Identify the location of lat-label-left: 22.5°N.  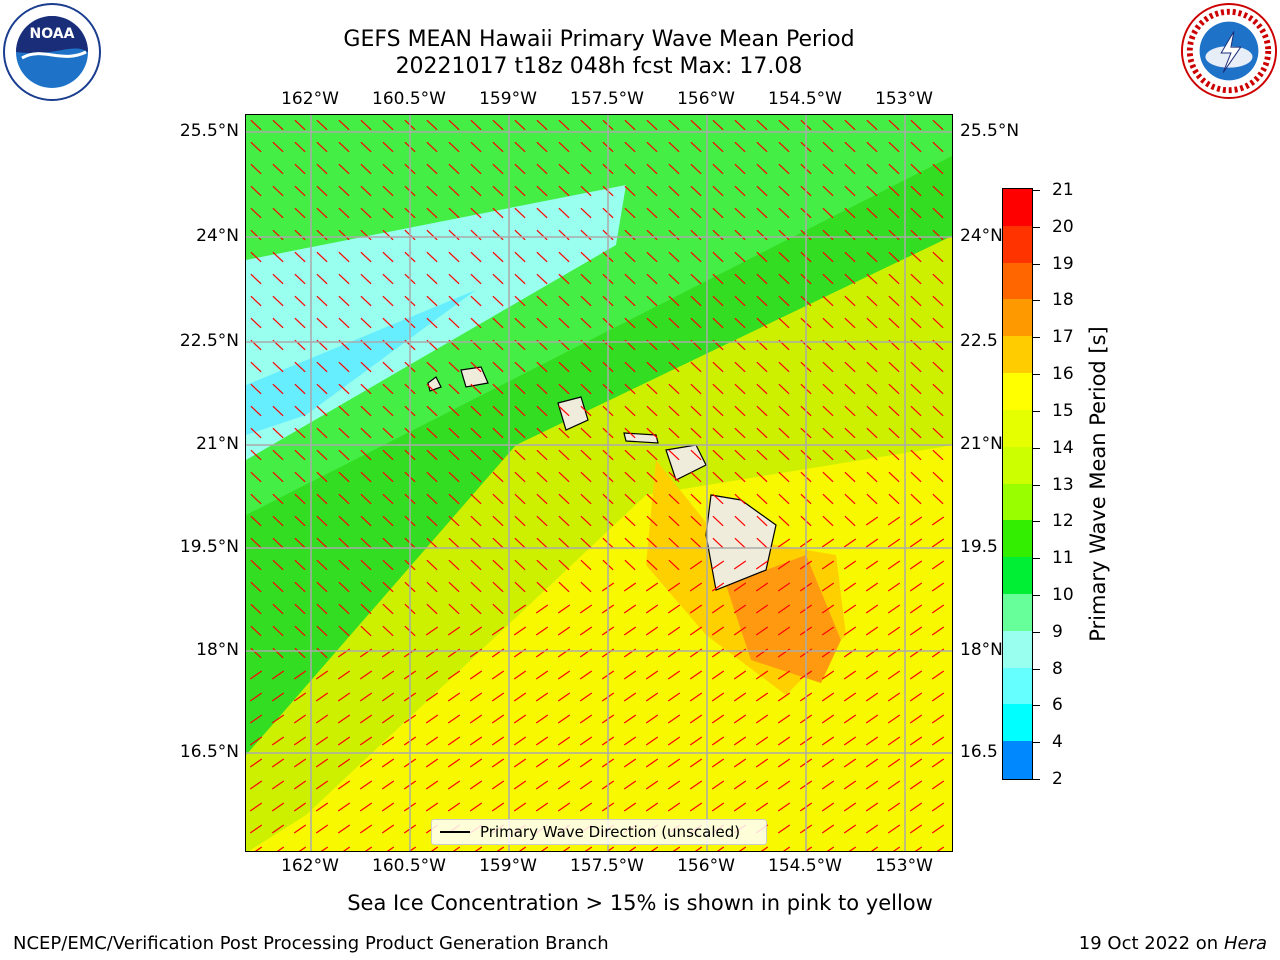
(209, 341).